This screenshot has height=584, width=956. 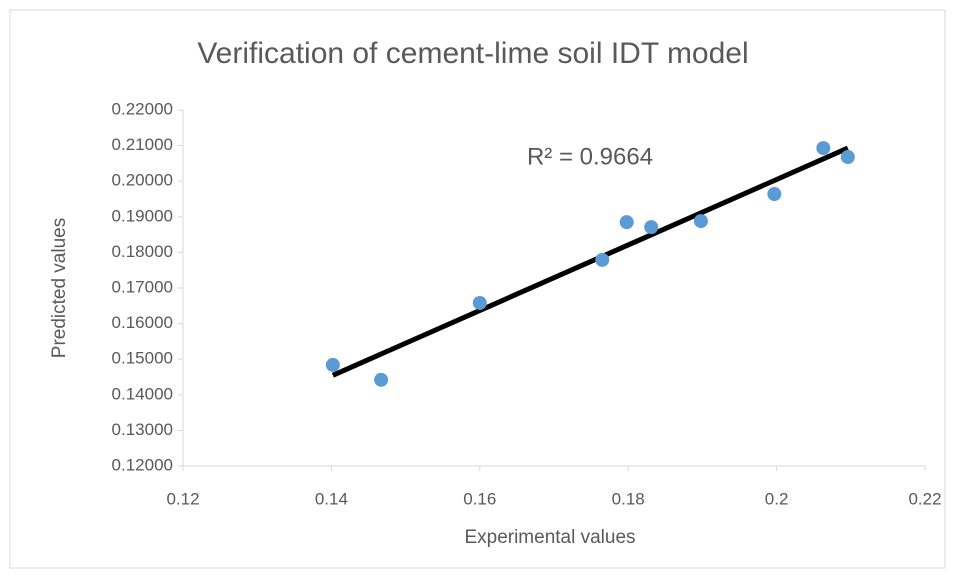 I want to click on y-tick-label: 0.16000, so click(x=142, y=322).